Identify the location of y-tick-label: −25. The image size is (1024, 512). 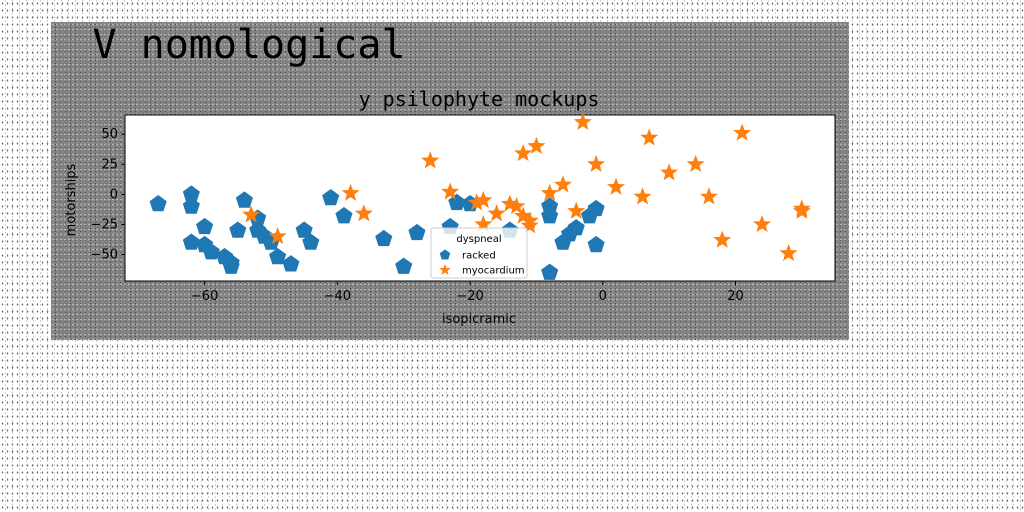
(104, 224).